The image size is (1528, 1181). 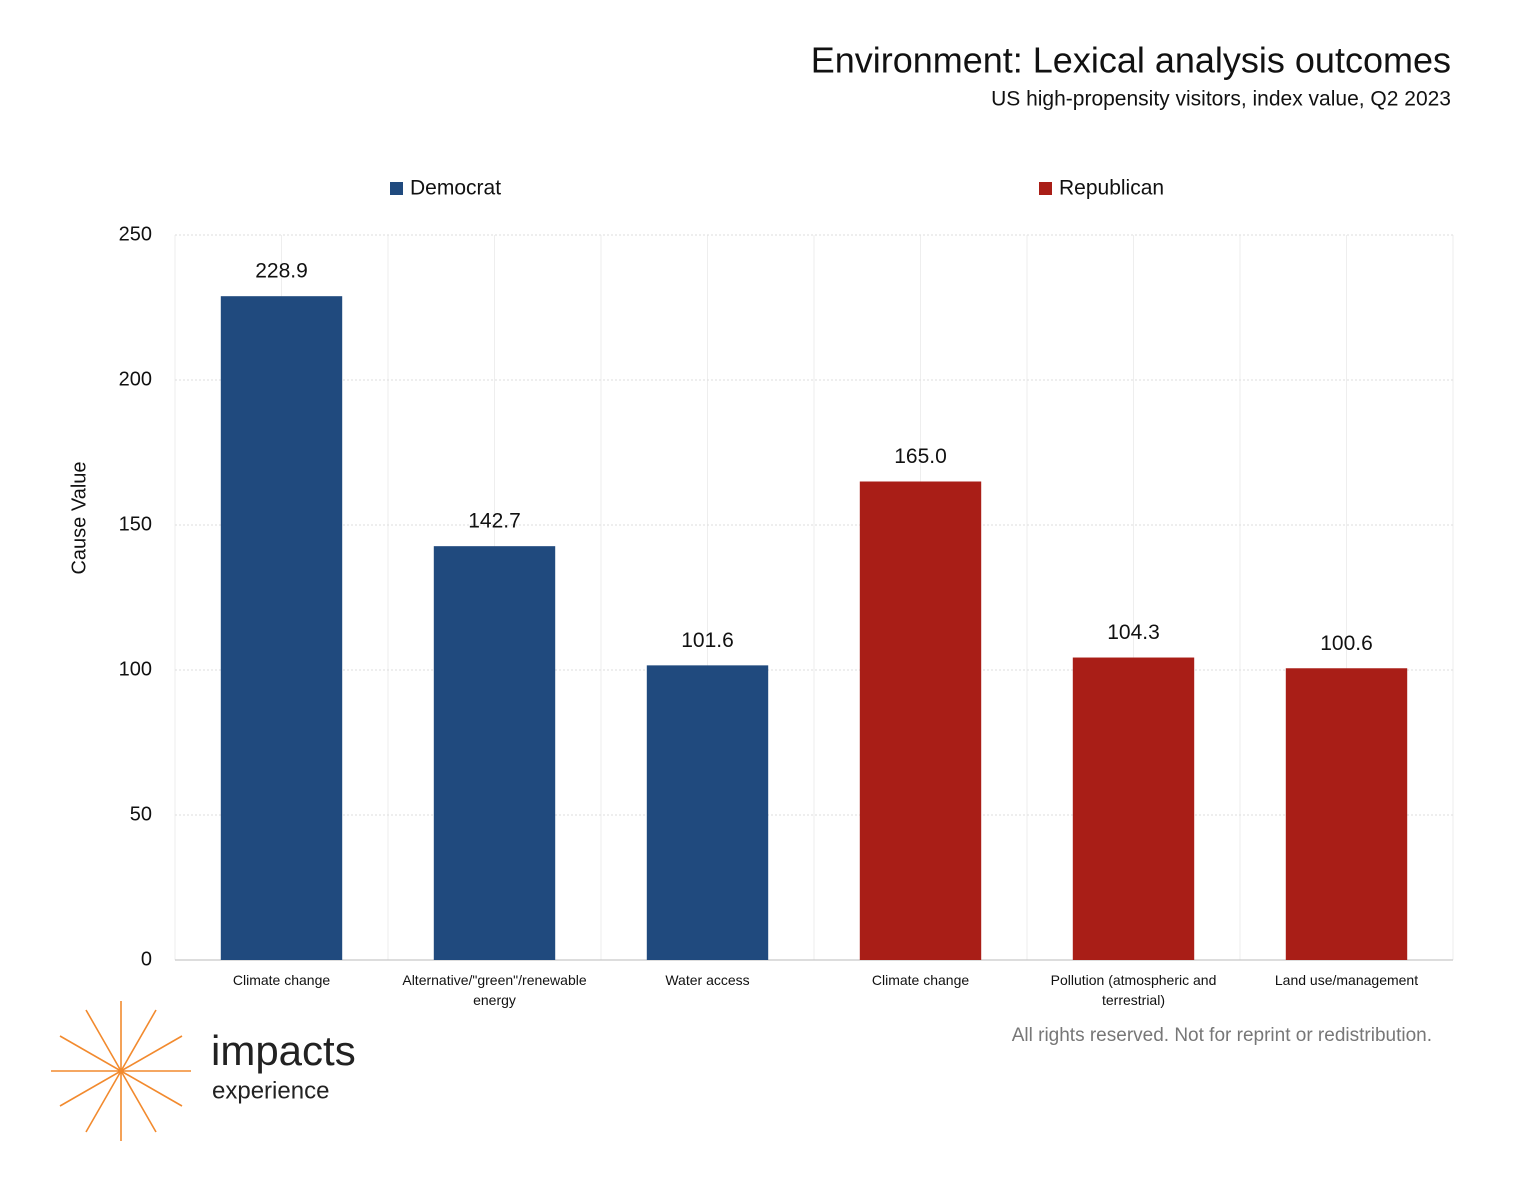 What do you see at coordinates (135, 524) in the screenshot?
I see `y-tick-label: 150` at bounding box center [135, 524].